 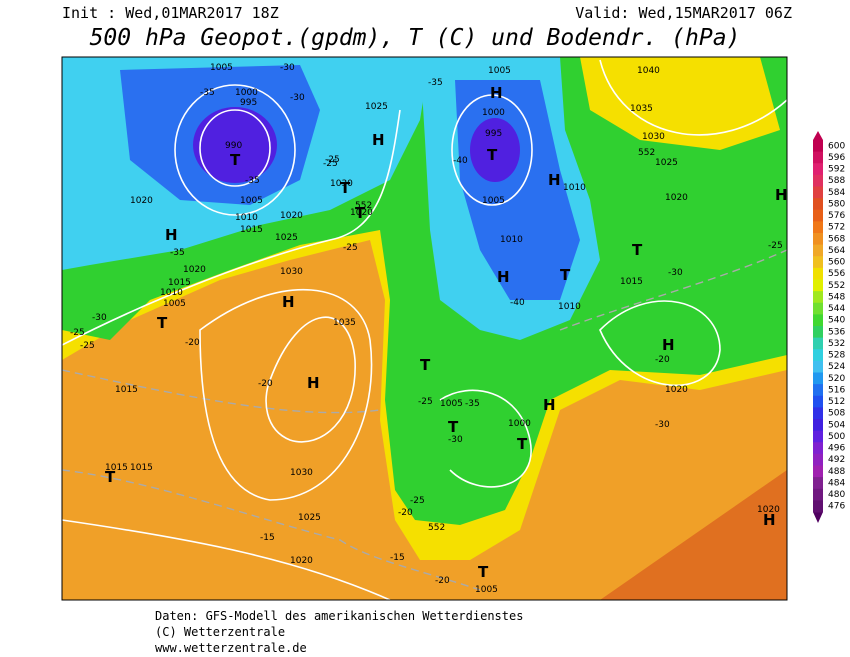 I want to click on colorbar-label: 588, so click(x=836, y=181).